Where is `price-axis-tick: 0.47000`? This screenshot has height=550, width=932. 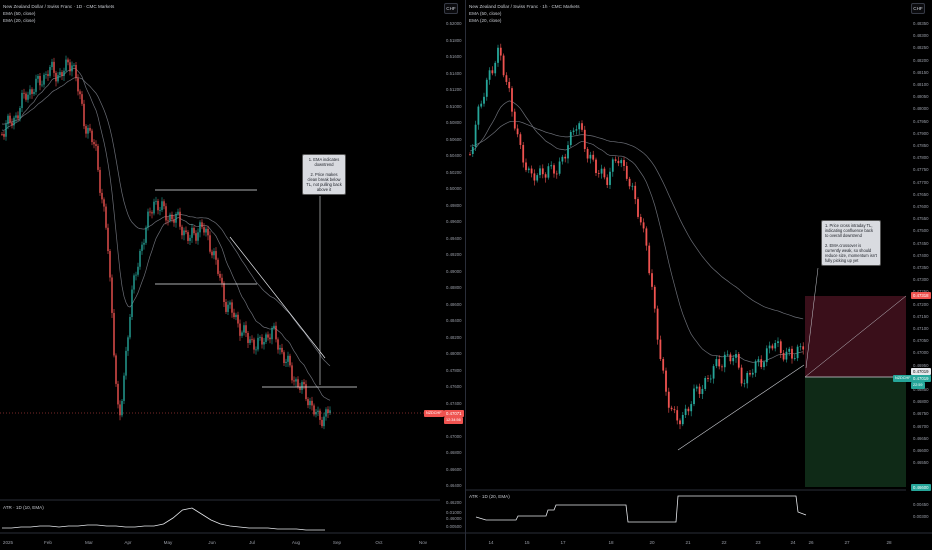 price-axis-tick: 0.47000 is located at coordinates (921, 353).